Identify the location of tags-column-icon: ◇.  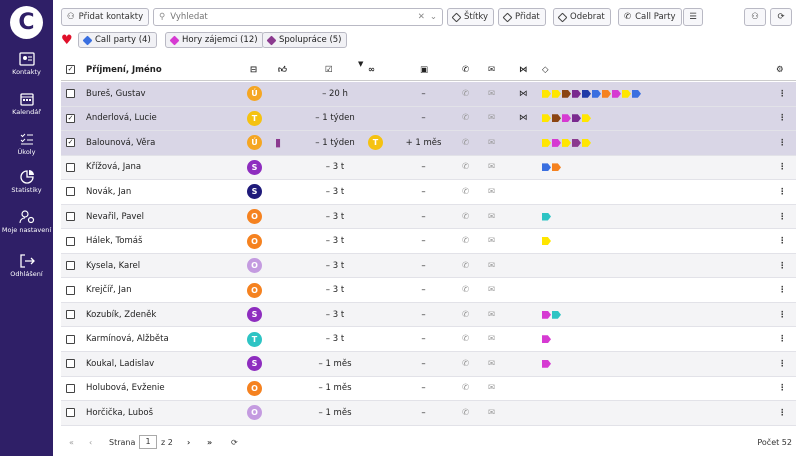
(545, 69).